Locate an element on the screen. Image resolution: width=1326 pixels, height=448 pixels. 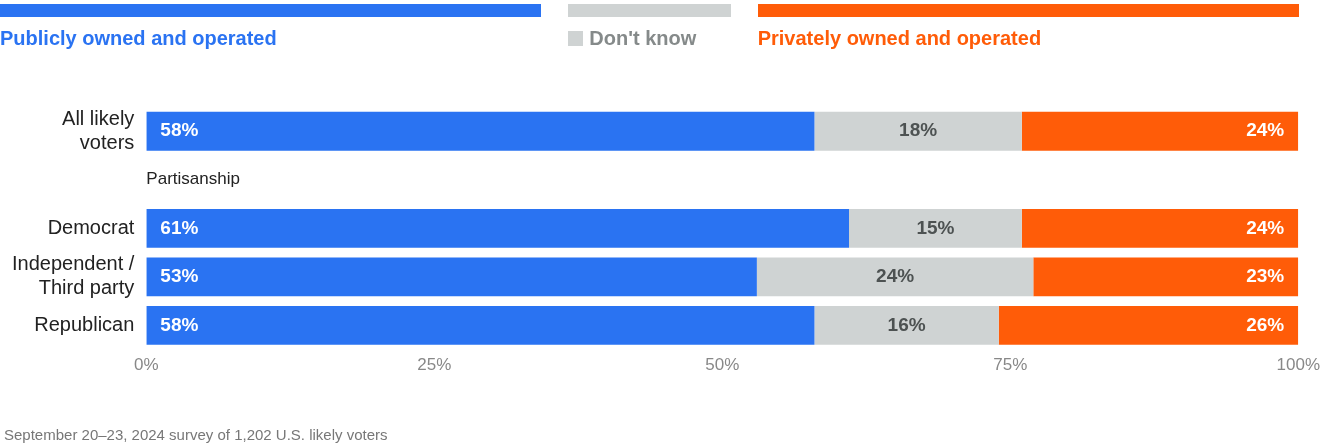
x-tick-label: 0% is located at coordinates (146, 365).